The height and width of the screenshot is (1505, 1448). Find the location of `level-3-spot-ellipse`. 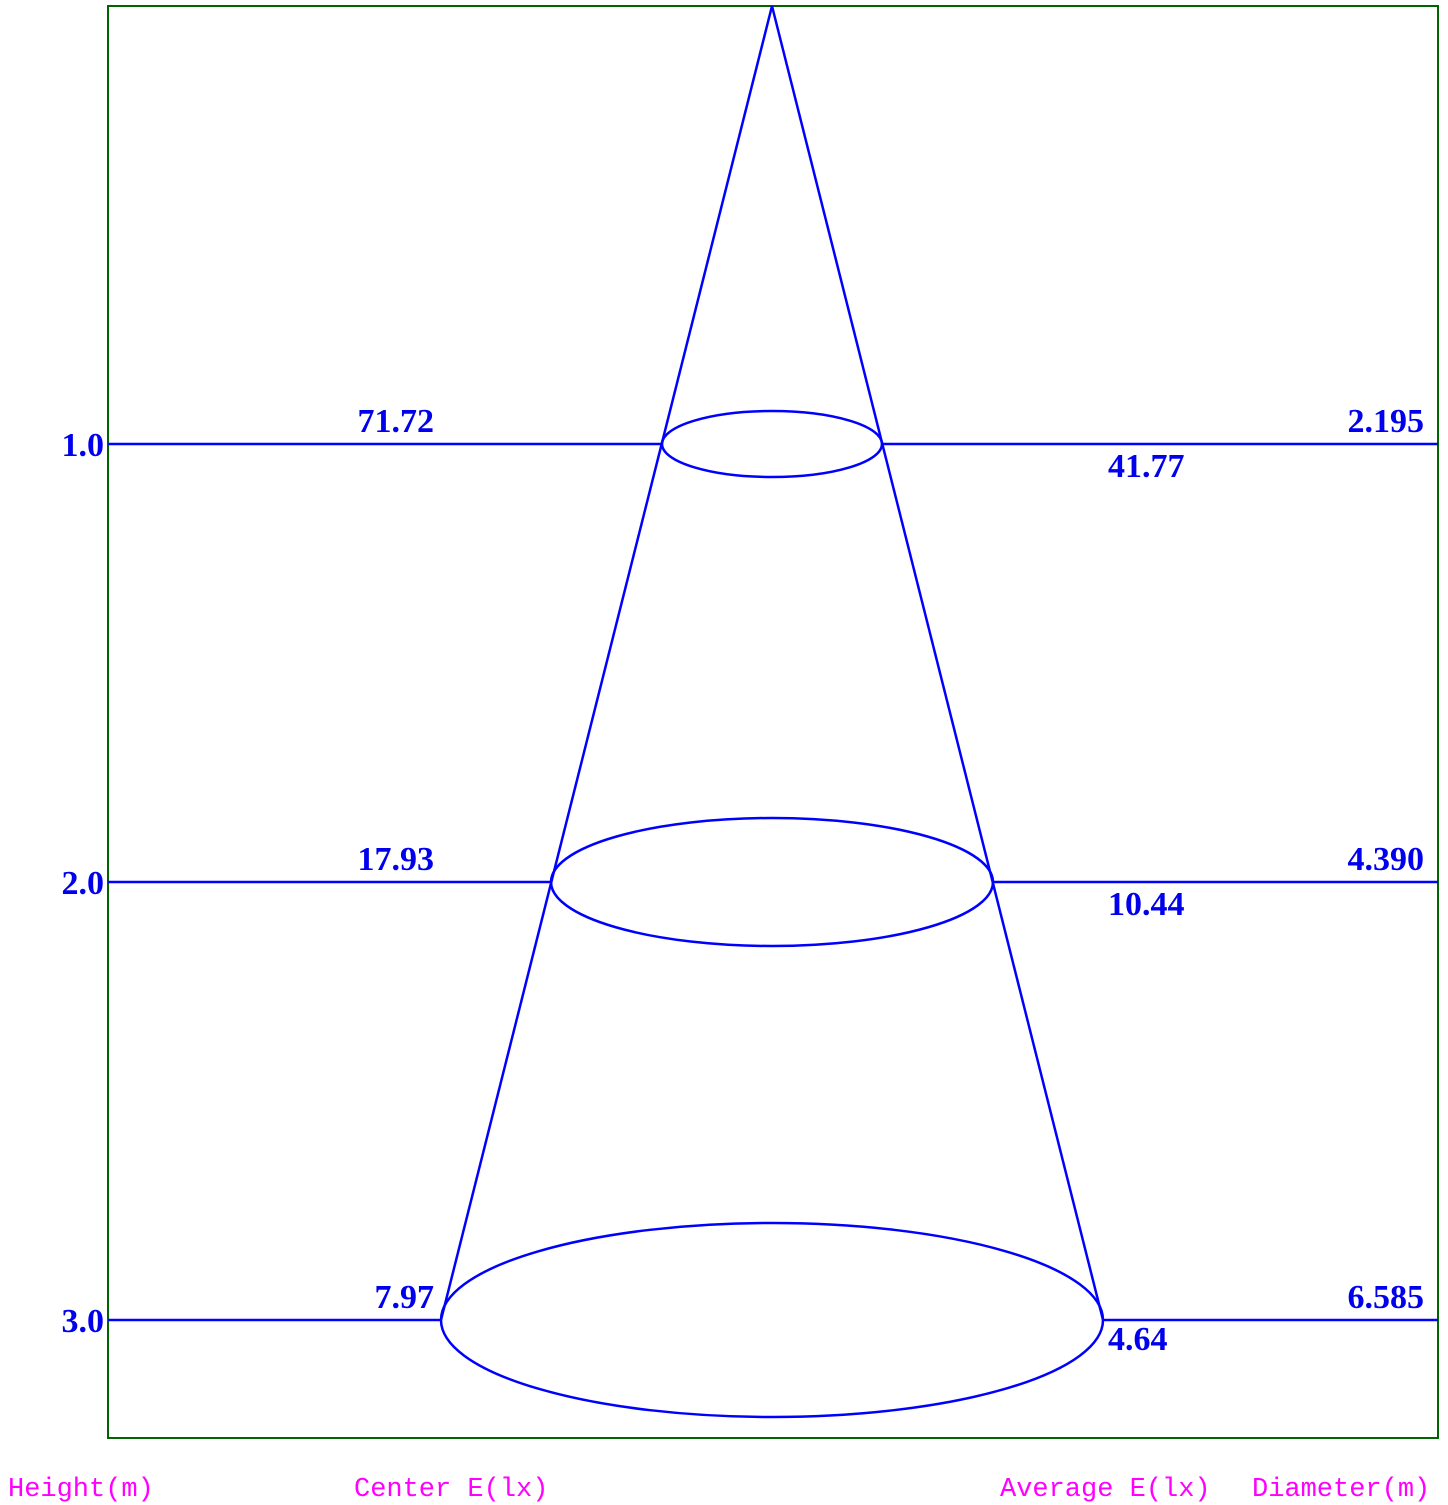

level-3-spot-ellipse is located at coordinates (772, 1320).